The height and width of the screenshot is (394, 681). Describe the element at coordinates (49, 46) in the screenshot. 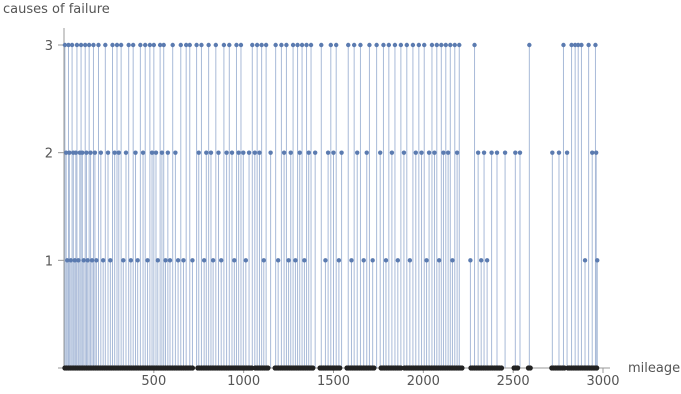

I see `y-tick-label-0: 3` at that location.